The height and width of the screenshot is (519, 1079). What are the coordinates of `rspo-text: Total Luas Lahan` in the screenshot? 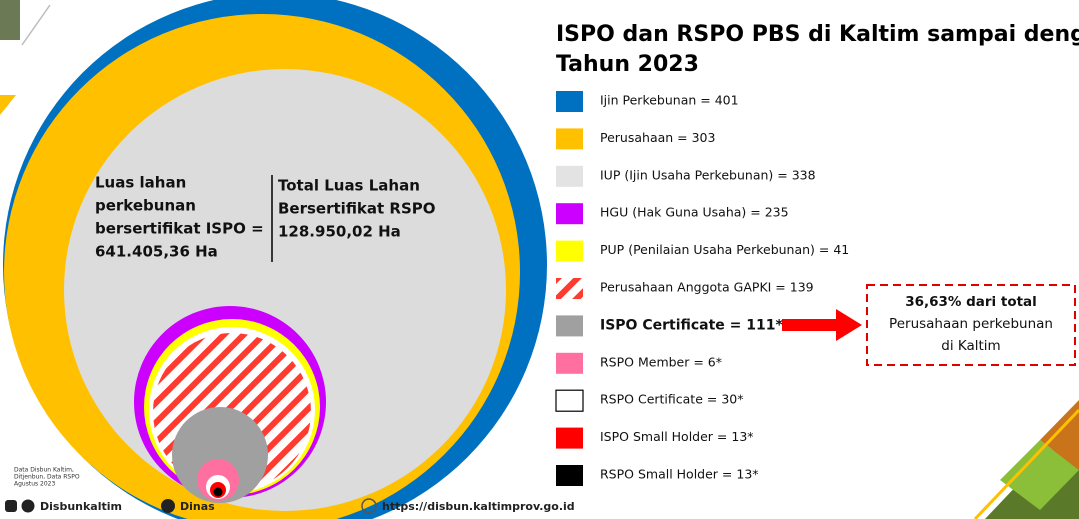 It's located at (349, 186).